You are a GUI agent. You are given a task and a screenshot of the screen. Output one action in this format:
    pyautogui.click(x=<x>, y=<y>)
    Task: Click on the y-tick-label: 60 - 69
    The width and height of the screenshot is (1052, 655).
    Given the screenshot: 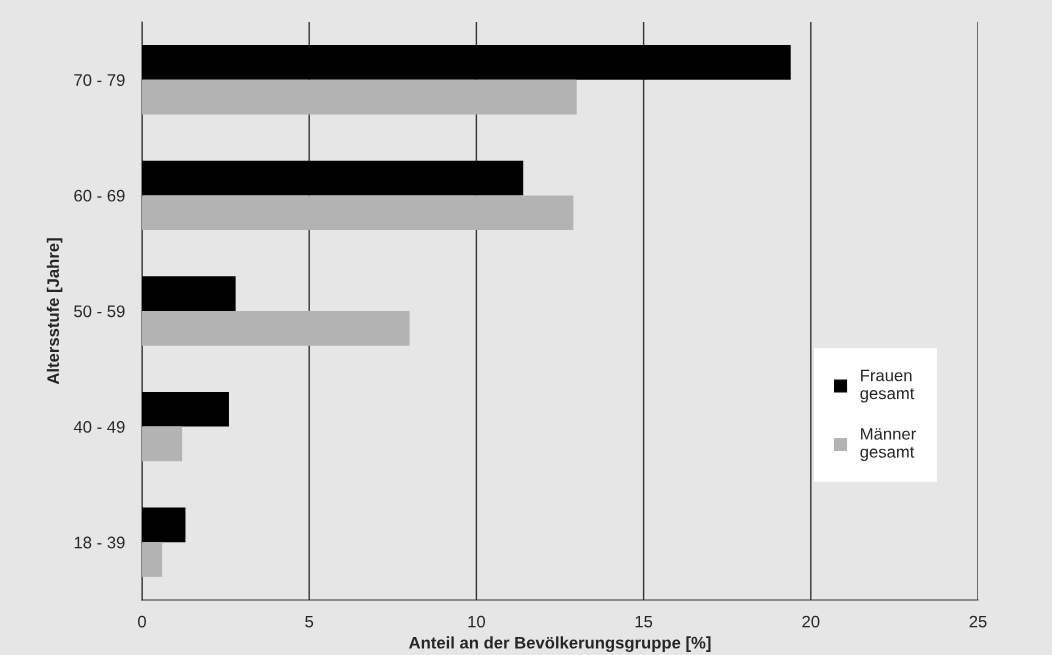 What is the action you would take?
    pyautogui.click(x=99, y=195)
    